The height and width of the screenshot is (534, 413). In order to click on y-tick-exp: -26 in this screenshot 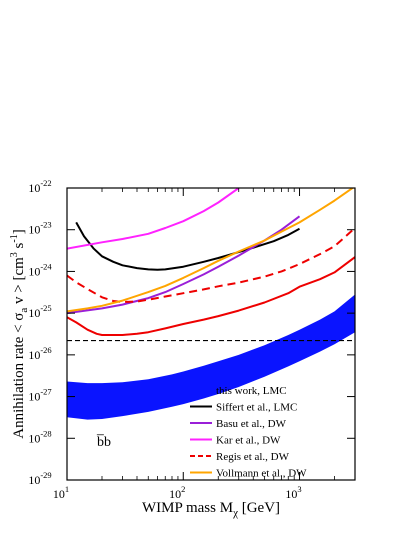, I will do `click(45, 350)`.